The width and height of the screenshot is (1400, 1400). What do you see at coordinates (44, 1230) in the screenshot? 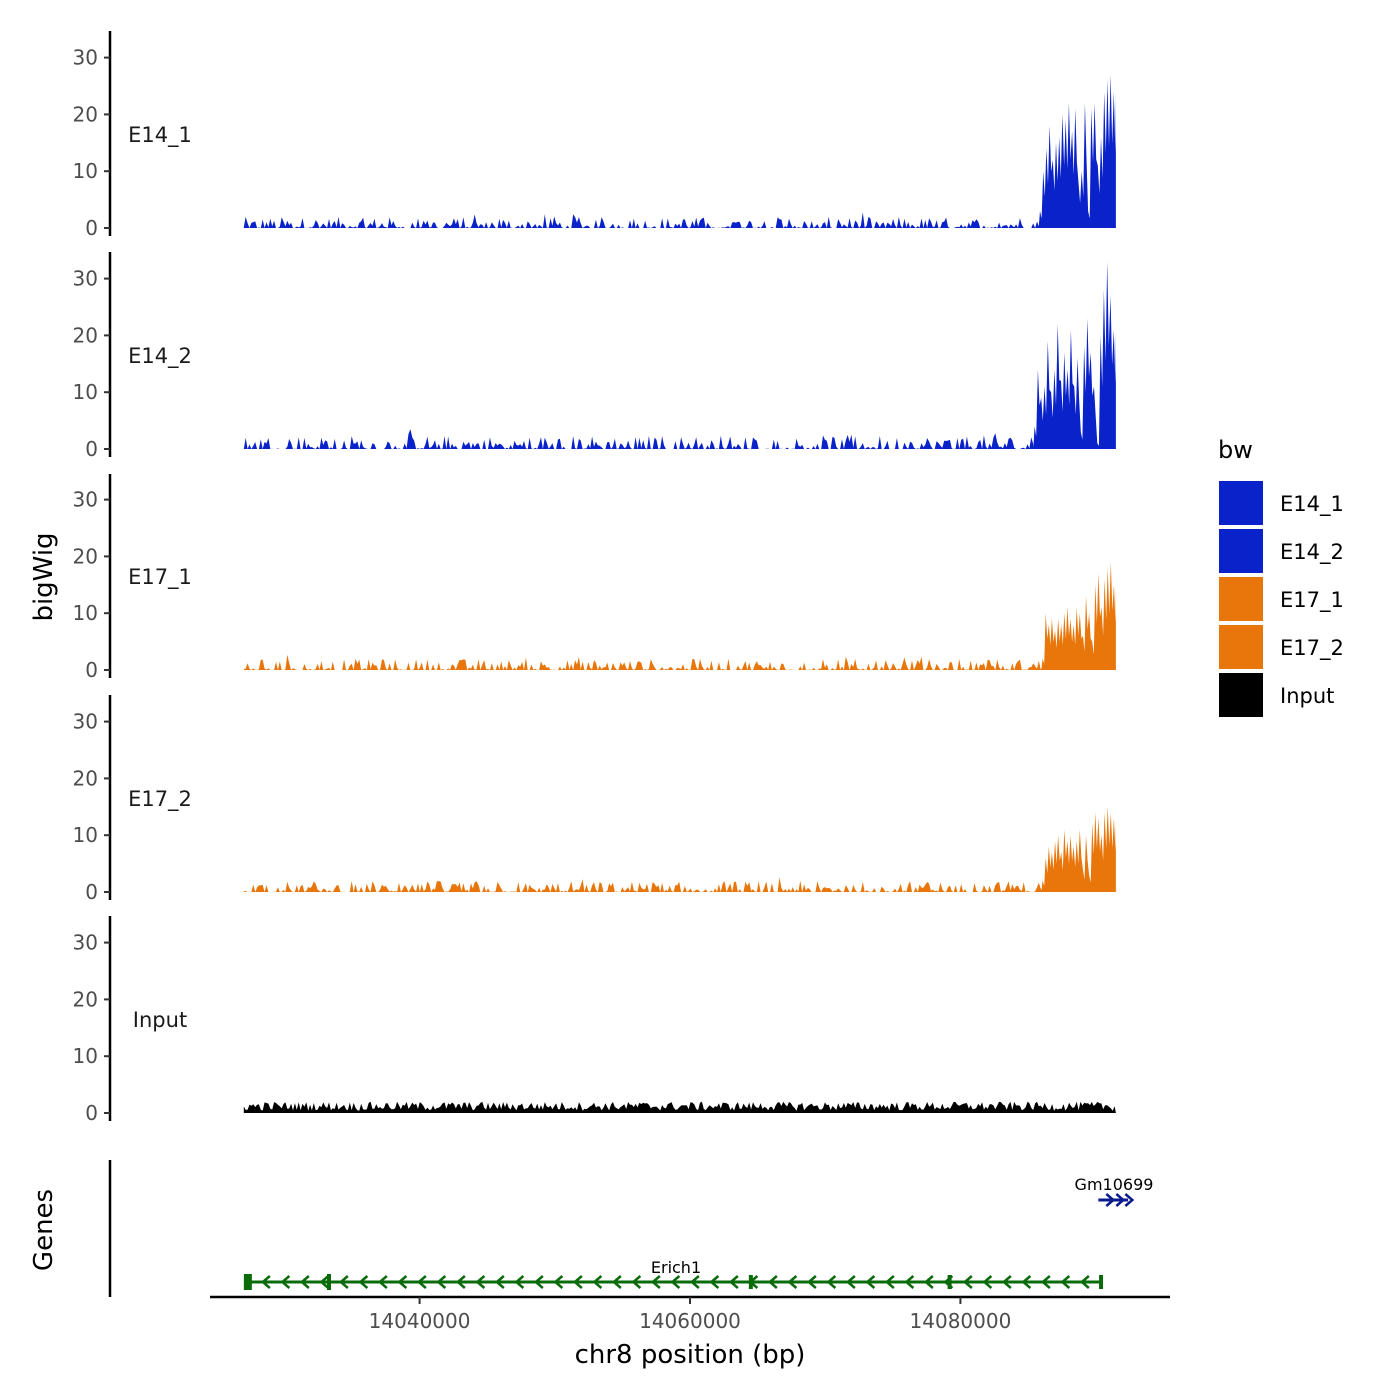
I see `genes-axis-title: Genes` at bounding box center [44, 1230].